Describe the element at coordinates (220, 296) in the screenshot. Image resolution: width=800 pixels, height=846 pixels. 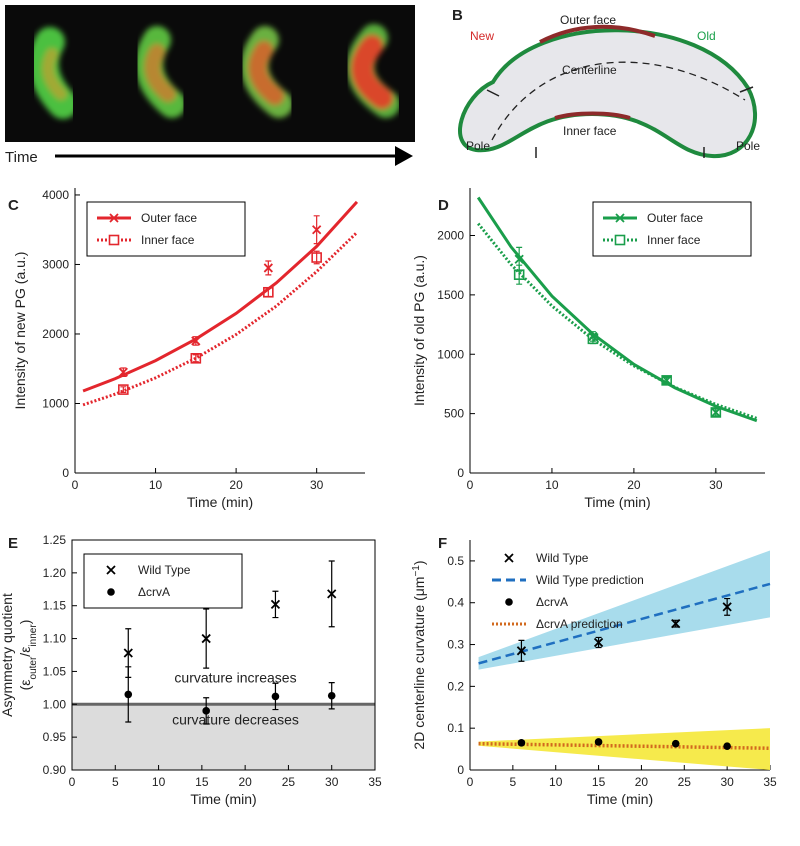
I see `fit-line` at that location.